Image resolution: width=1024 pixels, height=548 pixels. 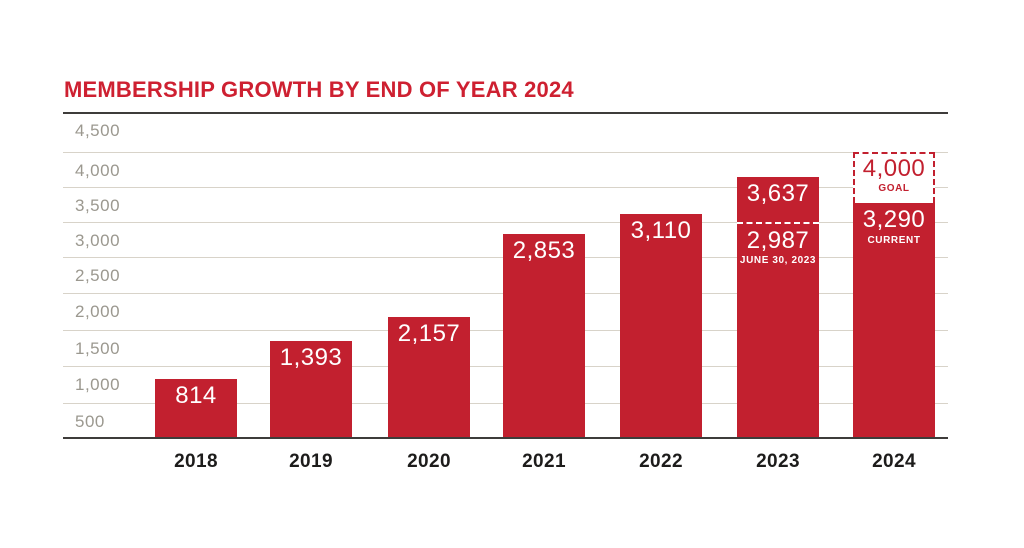 What do you see at coordinates (98, 384) in the screenshot?
I see `y-tick-label: 1,000` at bounding box center [98, 384].